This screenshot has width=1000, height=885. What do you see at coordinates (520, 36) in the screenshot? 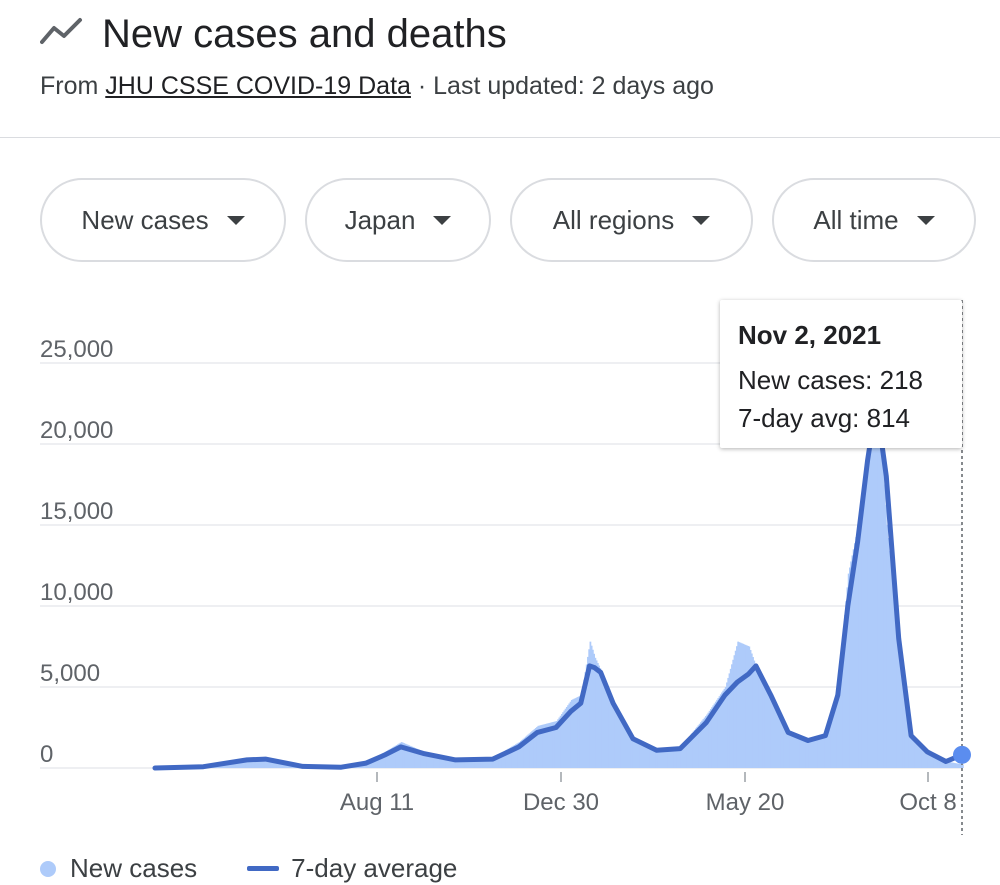
I see `header: New cases and deaths` at bounding box center [520, 36].